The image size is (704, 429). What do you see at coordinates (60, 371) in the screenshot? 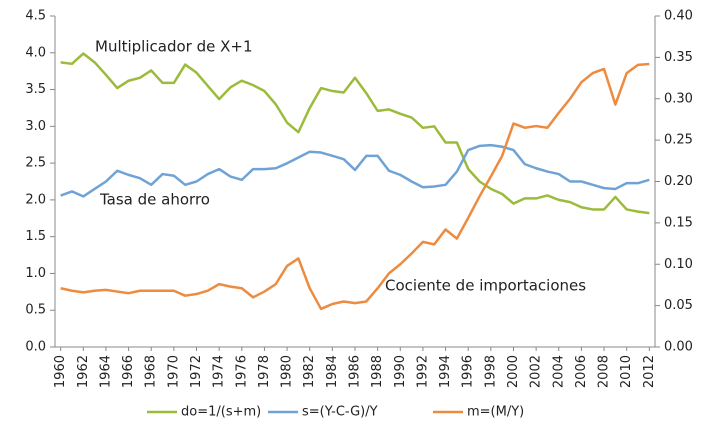
I see `x-tick-label: 1960` at bounding box center [60, 371].